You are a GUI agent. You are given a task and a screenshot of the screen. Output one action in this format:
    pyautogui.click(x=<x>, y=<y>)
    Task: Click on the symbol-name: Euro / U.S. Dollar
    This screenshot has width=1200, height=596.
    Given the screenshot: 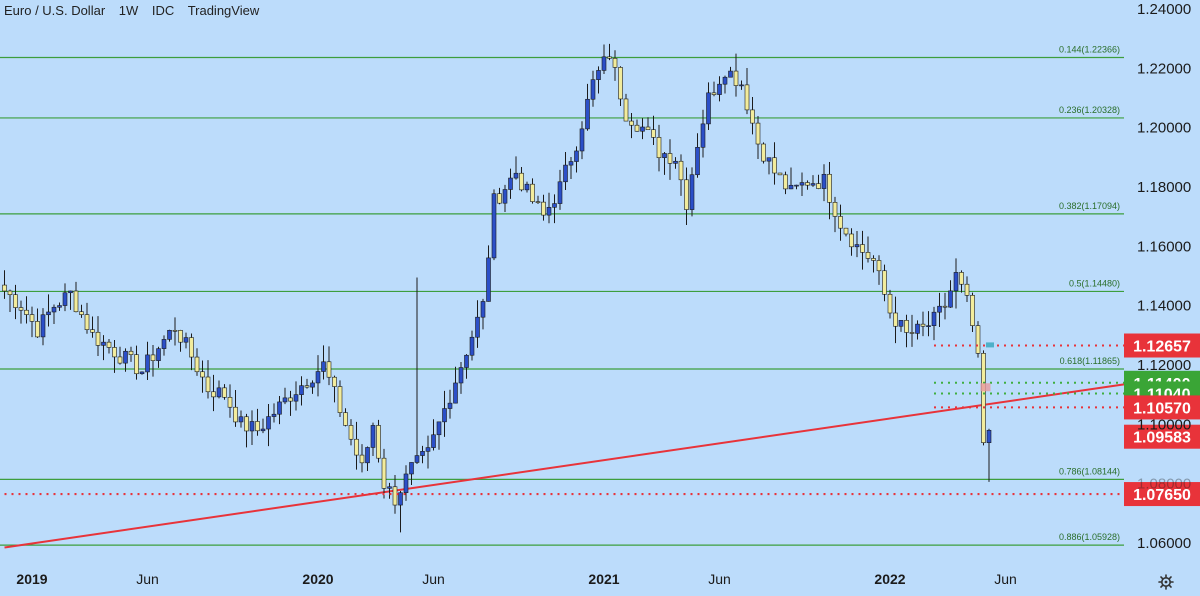 What is the action you would take?
    pyautogui.click(x=55, y=10)
    